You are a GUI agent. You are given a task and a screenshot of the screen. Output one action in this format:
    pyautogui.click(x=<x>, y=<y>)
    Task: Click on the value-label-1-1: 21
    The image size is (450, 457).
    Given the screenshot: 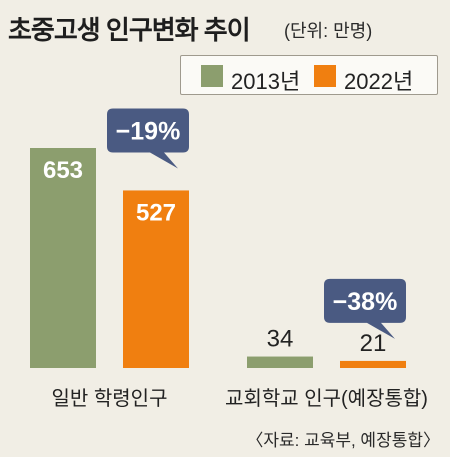 What is the action you would take?
    pyautogui.click(x=373, y=343)
    